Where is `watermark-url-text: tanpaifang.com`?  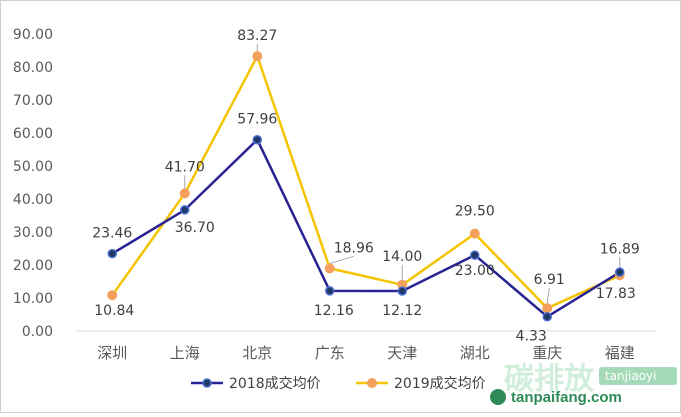 watermark-url-text: tanpaifang.com is located at coordinates (566, 397).